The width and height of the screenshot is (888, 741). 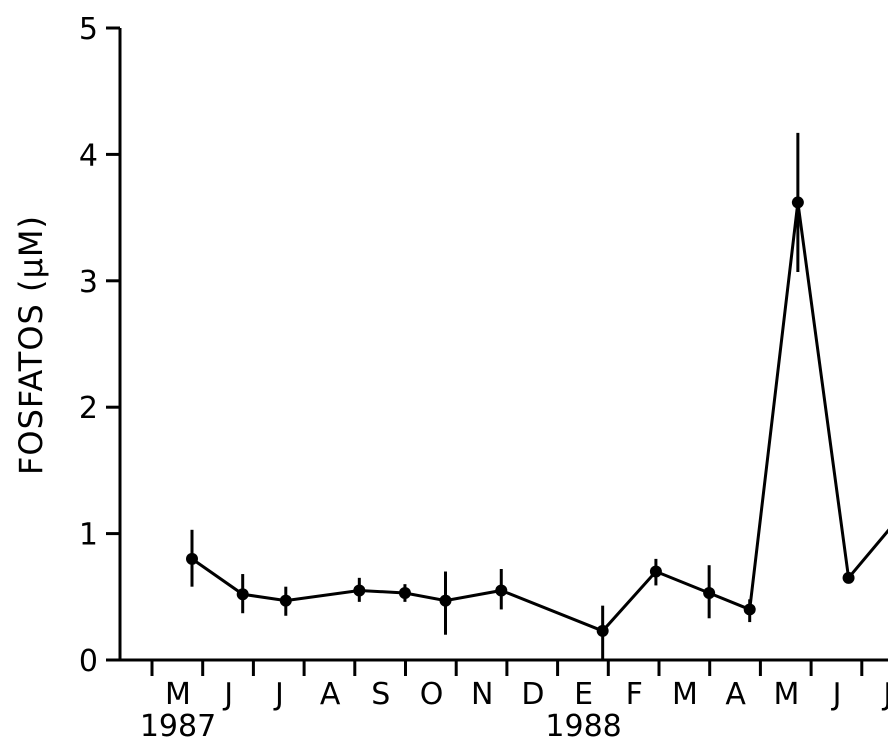 What do you see at coordinates (482, 694) in the screenshot?
I see `x-month-label: N` at bounding box center [482, 694].